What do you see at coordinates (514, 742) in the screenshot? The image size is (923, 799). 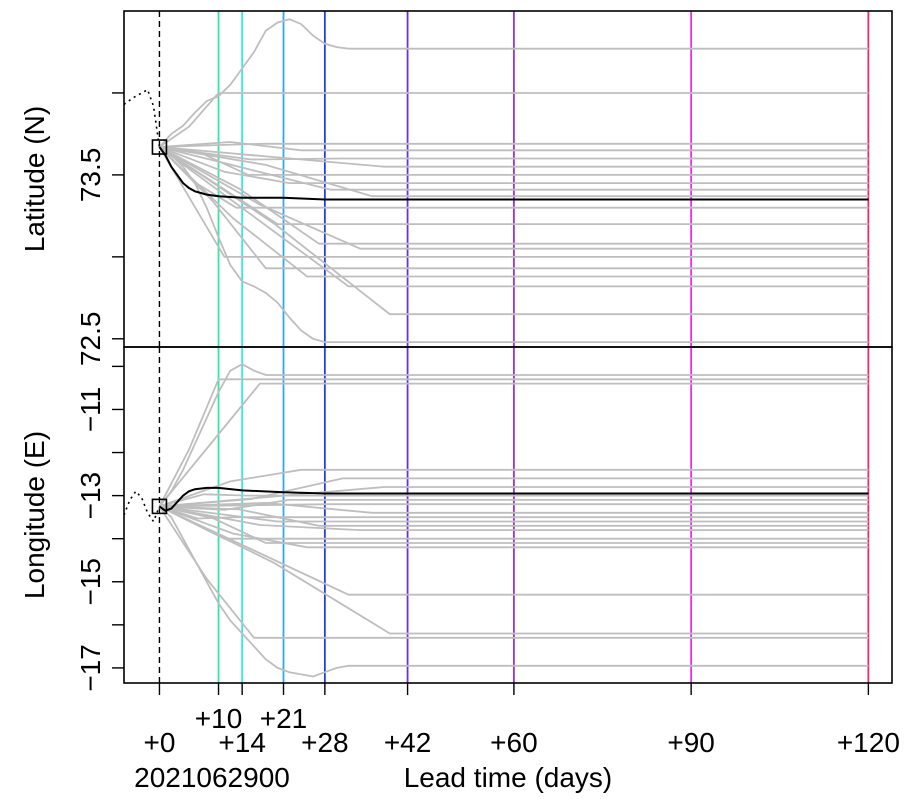 I see `xtick-label-60: +60` at bounding box center [514, 742].